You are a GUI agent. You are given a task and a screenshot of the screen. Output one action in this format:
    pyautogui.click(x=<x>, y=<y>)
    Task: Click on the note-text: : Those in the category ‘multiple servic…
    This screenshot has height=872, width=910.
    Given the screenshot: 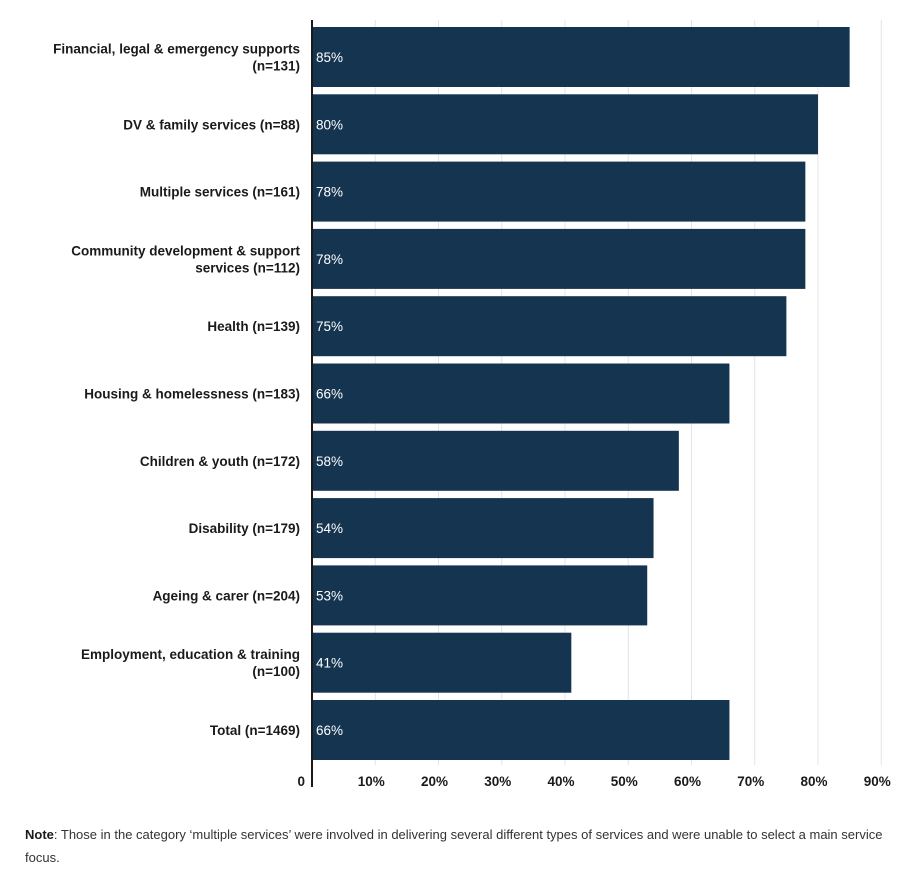 What is the action you would take?
    pyautogui.click(x=454, y=846)
    